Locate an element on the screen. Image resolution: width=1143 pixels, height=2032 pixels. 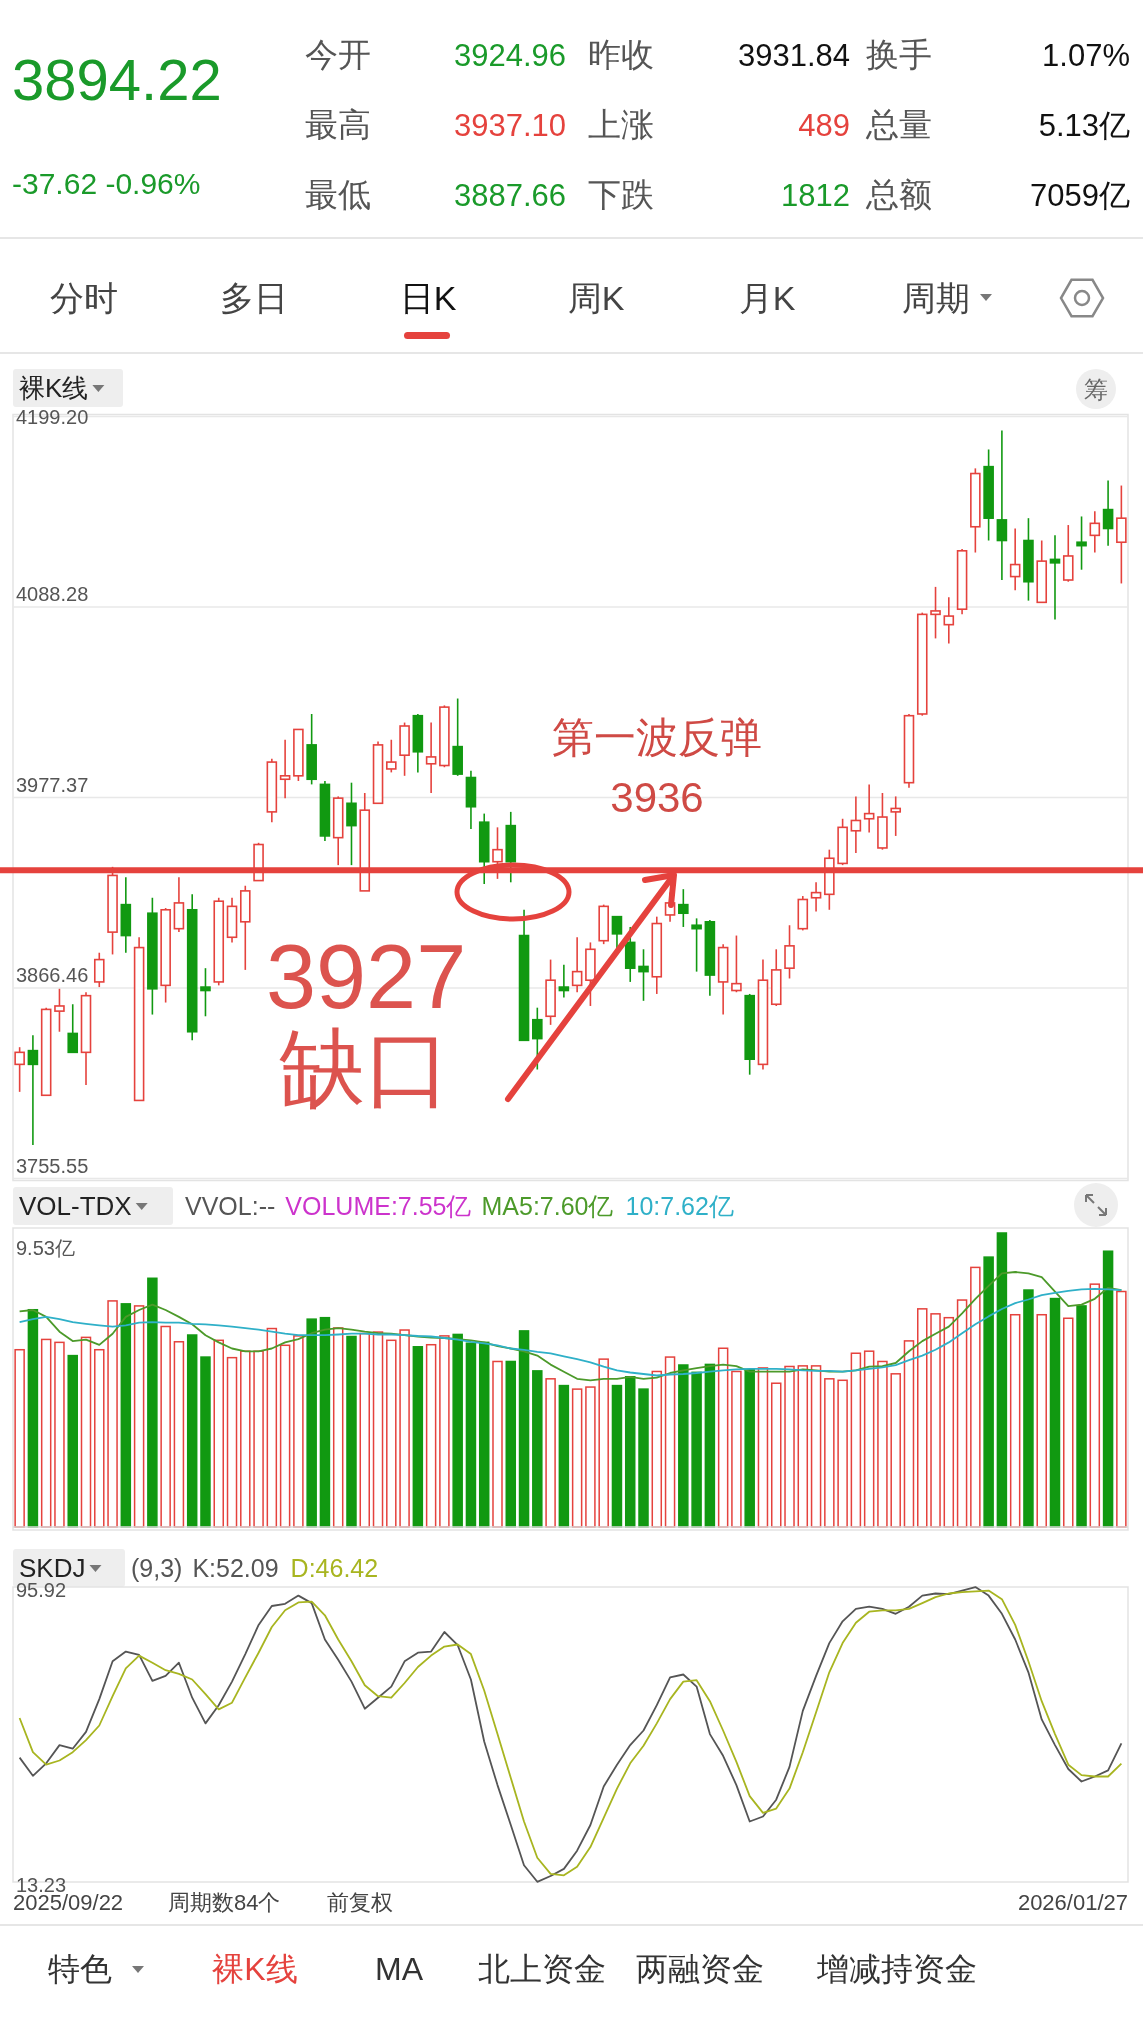
text: 换手 is located at coordinates (899, 54).